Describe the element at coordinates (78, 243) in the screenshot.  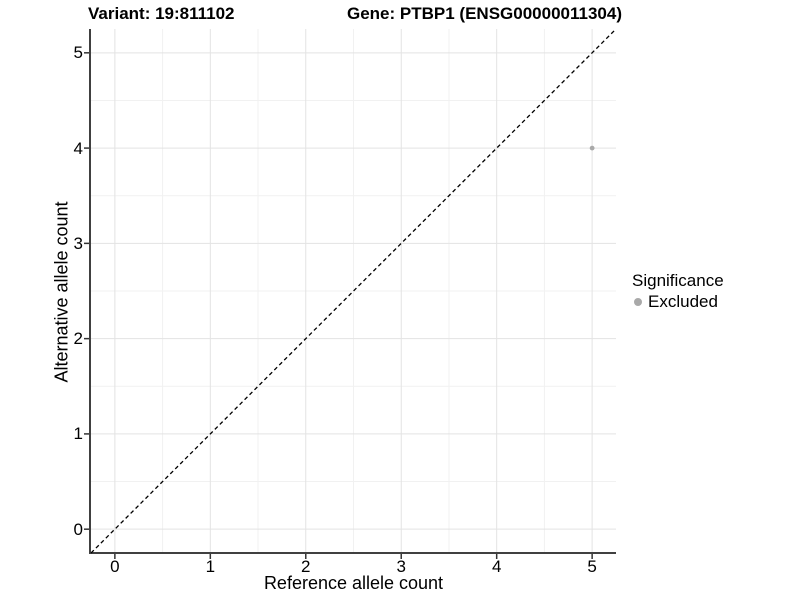
I see `y-tick-label: 3` at that location.